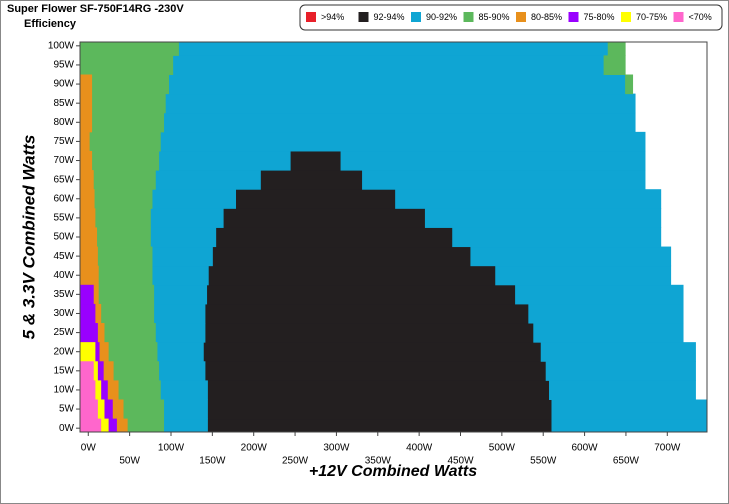  What do you see at coordinates (295, 461) in the screenshot?
I see `x-tick-label: 250W` at bounding box center [295, 461].